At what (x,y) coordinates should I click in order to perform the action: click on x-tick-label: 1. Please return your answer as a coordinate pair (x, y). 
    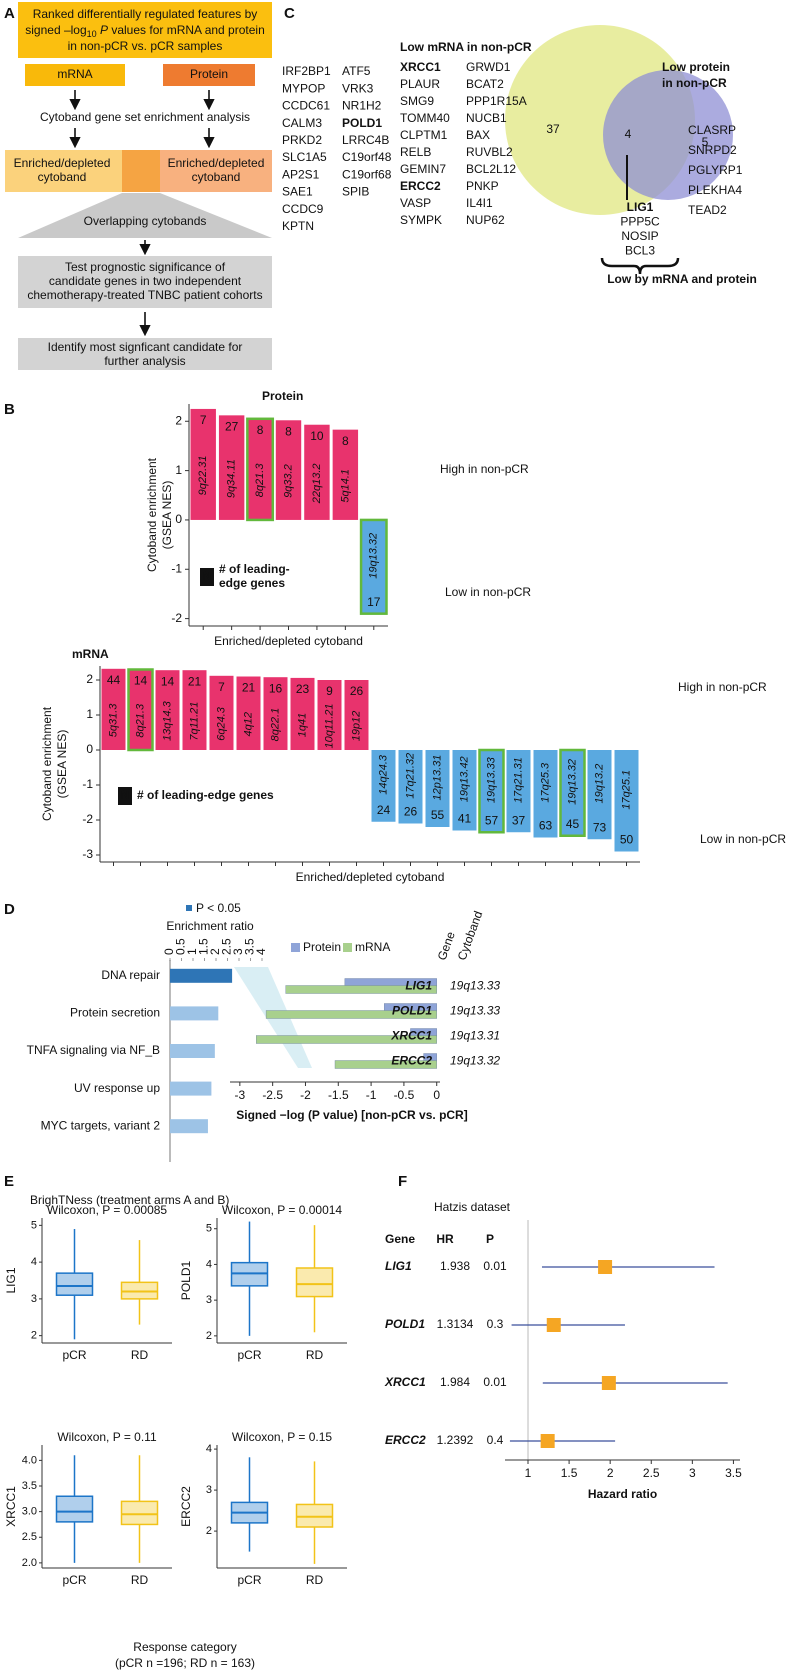
    Looking at the image, I should click on (528, 1473).